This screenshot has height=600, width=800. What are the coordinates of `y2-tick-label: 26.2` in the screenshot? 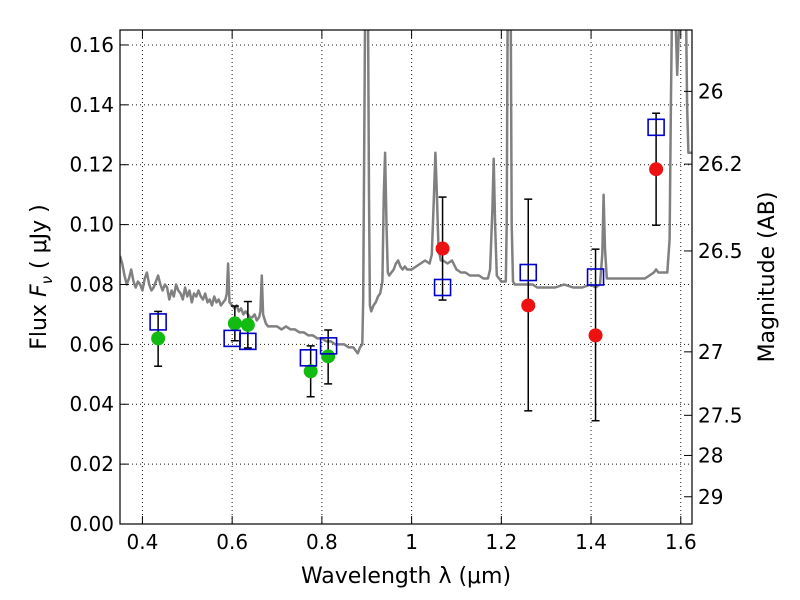 It's located at (720, 164).